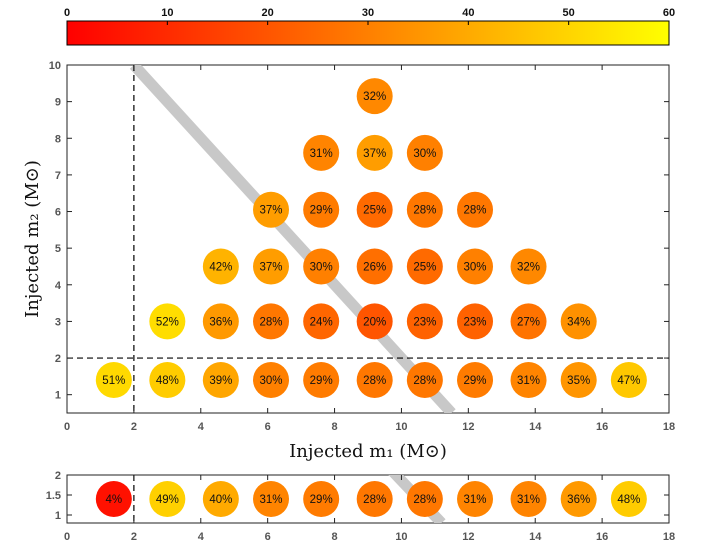 The width and height of the screenshot is (704, 544). What do you see at coordinates (58, 396) in the screenshot?
I see `y-tick-label: 1` at bounding box center [58, 396].